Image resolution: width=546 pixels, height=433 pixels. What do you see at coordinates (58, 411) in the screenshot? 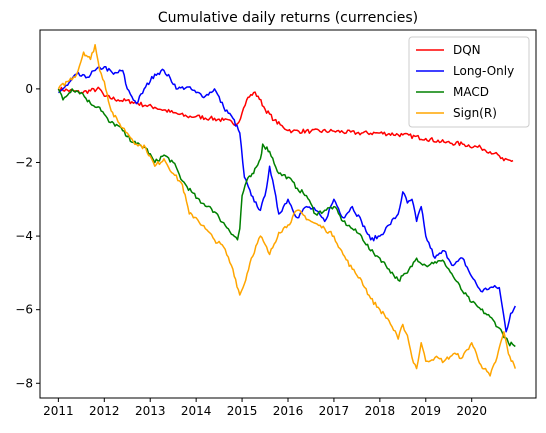
I see `x-tick-label: 2011` at bounding box center [58, 411].